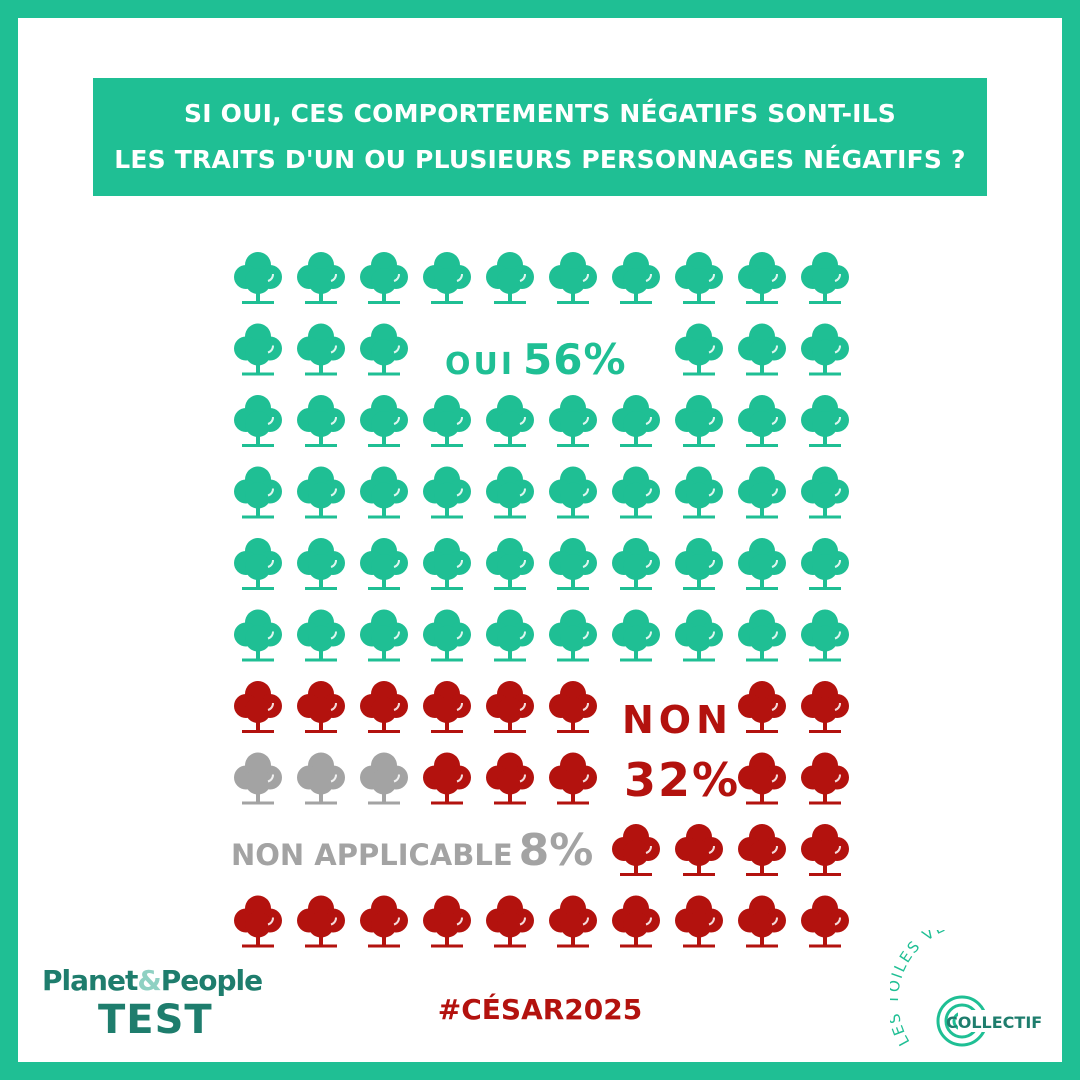 The height and width of the screenshot is (1080, 1080). I want to click on non-percent: 32%, so click(682, 780).